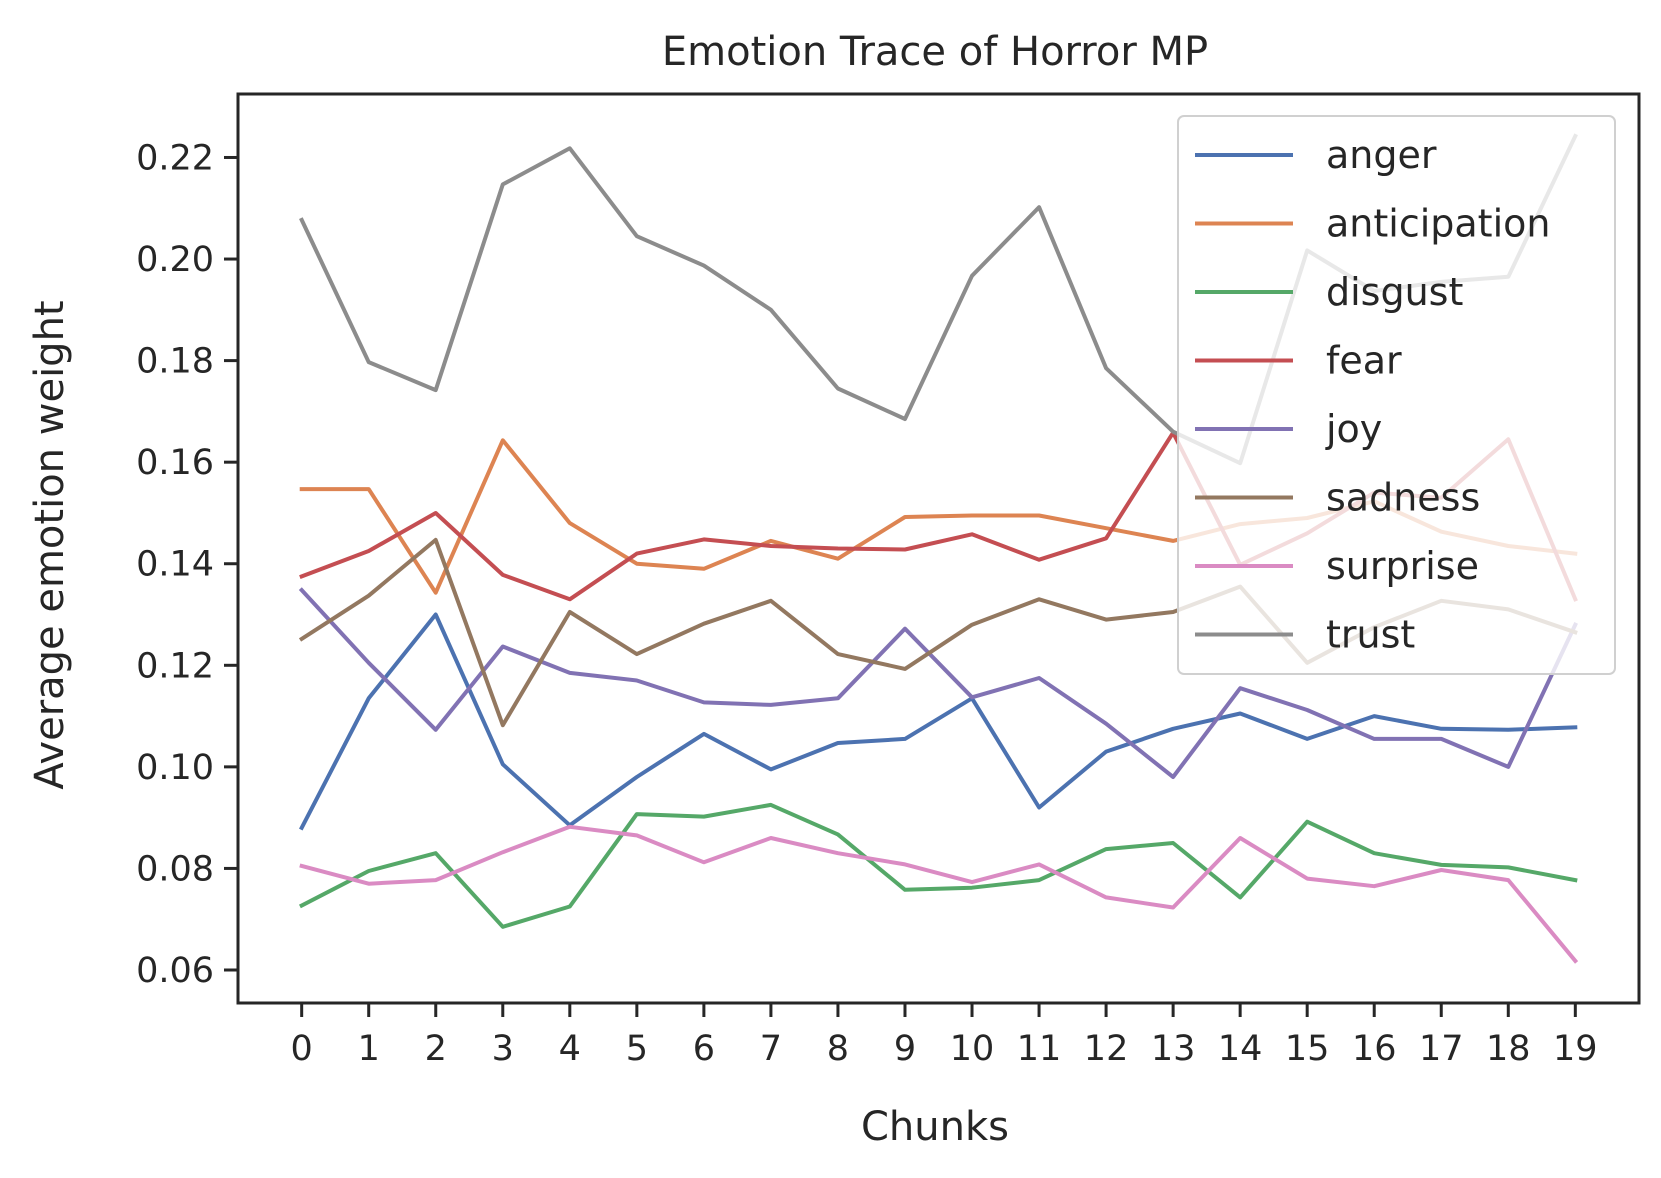 The width and height of the screenshot is (1661, 1178). I want to click on series-line-disgust, so click(938, 865).